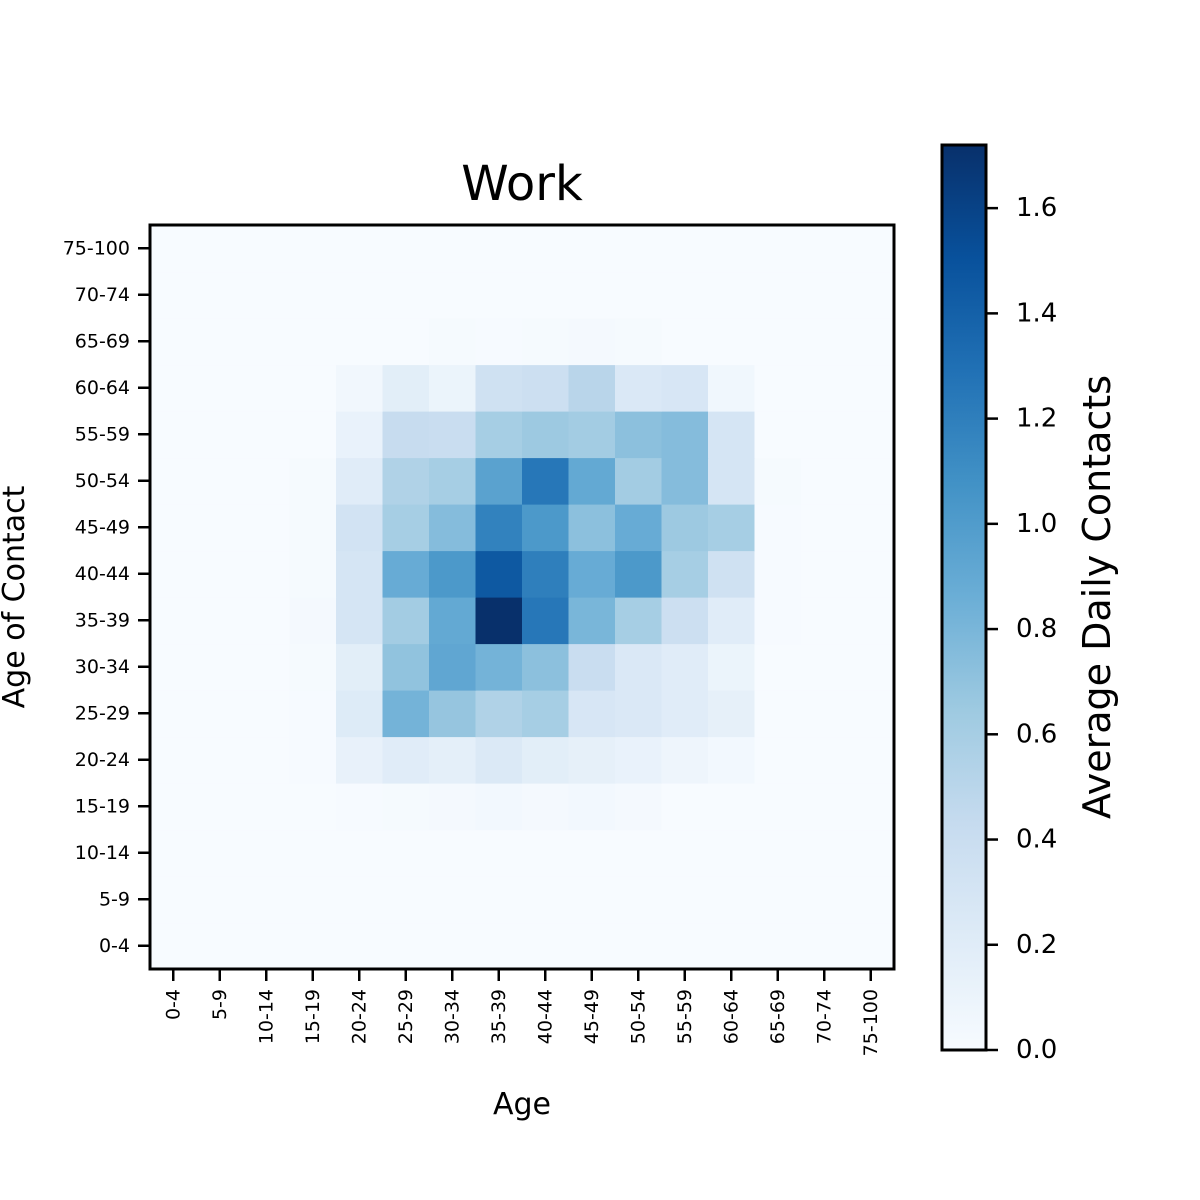  I want to click on colorbar-tick-label: 1.0, so click(1036, 524).